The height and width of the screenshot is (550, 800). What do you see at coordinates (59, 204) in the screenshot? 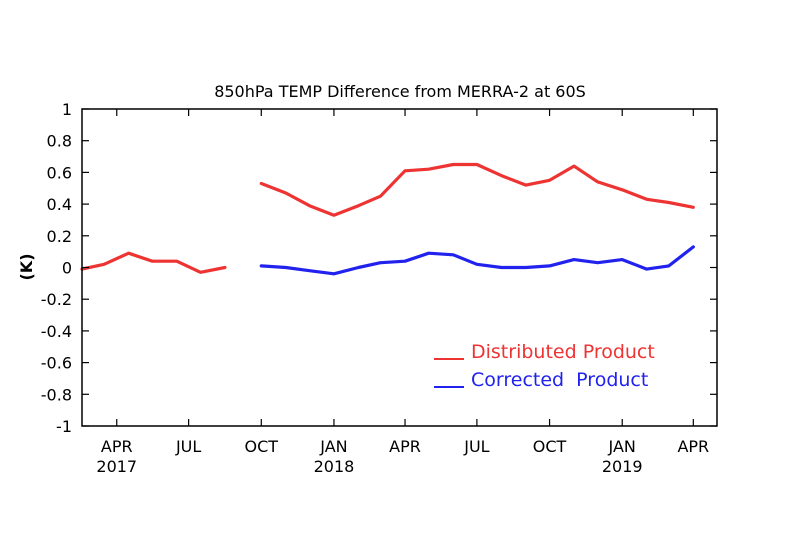
I see `y-tick-label: 0.4` at bounding box center [59, 204].